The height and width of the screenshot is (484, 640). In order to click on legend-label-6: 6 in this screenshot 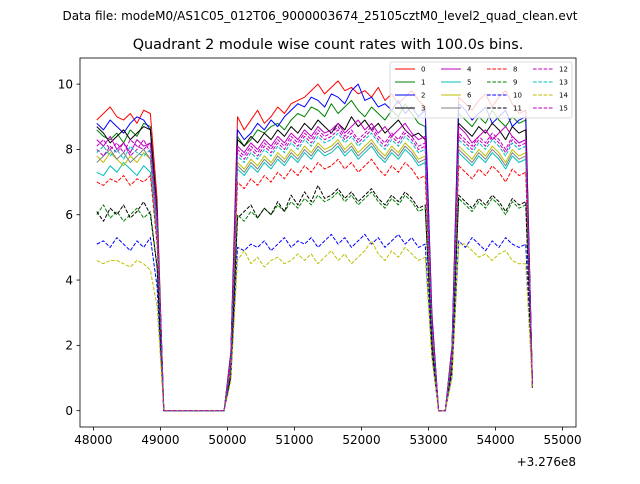, I will do `click(469, 96)`.